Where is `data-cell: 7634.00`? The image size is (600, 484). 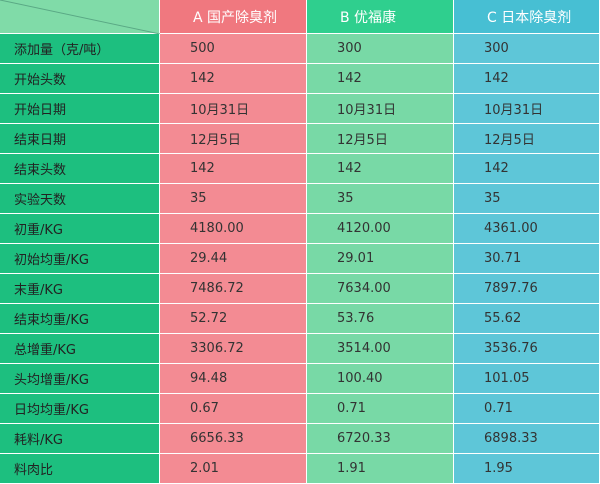
data-cell: 7634.00 is located at coordinates (380, 289).